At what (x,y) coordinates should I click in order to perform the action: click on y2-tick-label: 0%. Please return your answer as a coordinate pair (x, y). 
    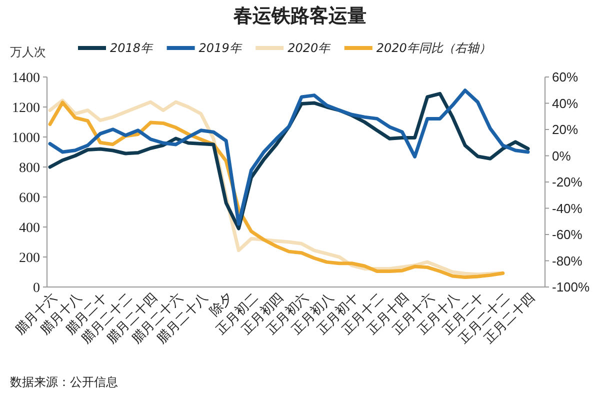
    Looking at the image, I should click on (562, 156).